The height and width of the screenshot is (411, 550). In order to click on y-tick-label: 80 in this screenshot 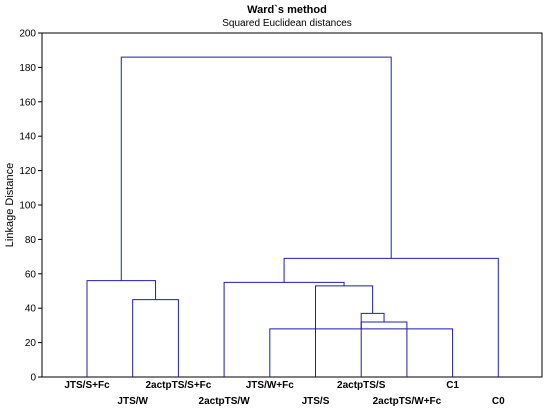, I will do `click(31, 240)`.